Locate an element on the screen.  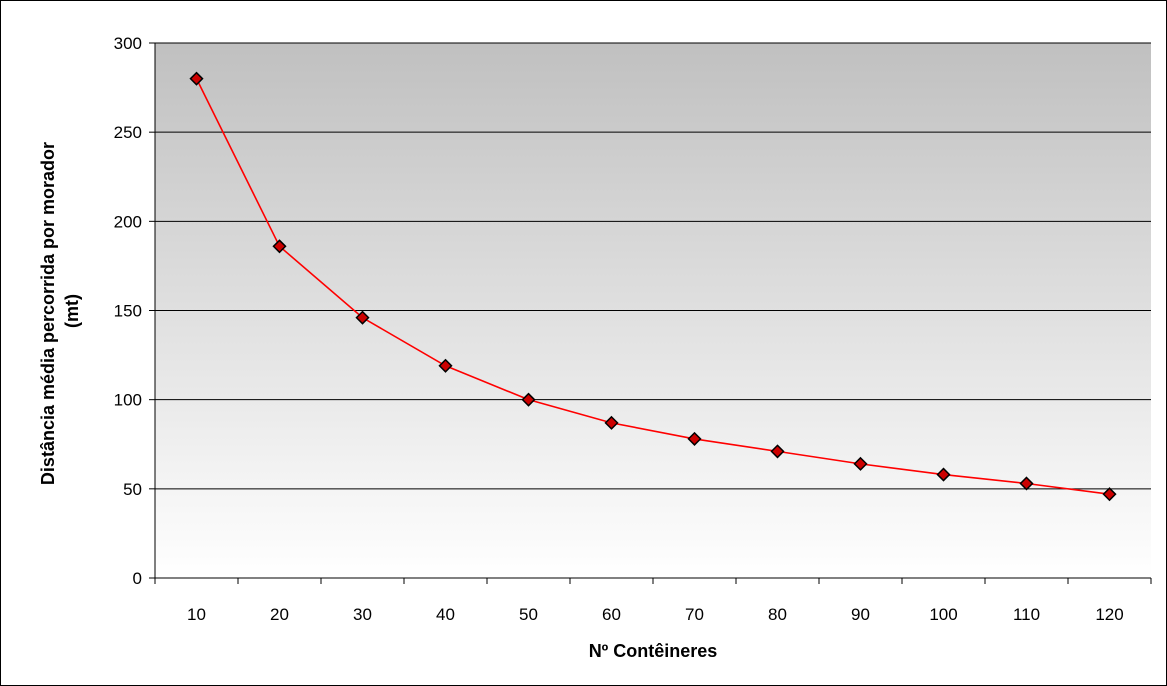
y-axis-title-line-1: Distância média percorrida por morador is located at coordinates (48, 313).